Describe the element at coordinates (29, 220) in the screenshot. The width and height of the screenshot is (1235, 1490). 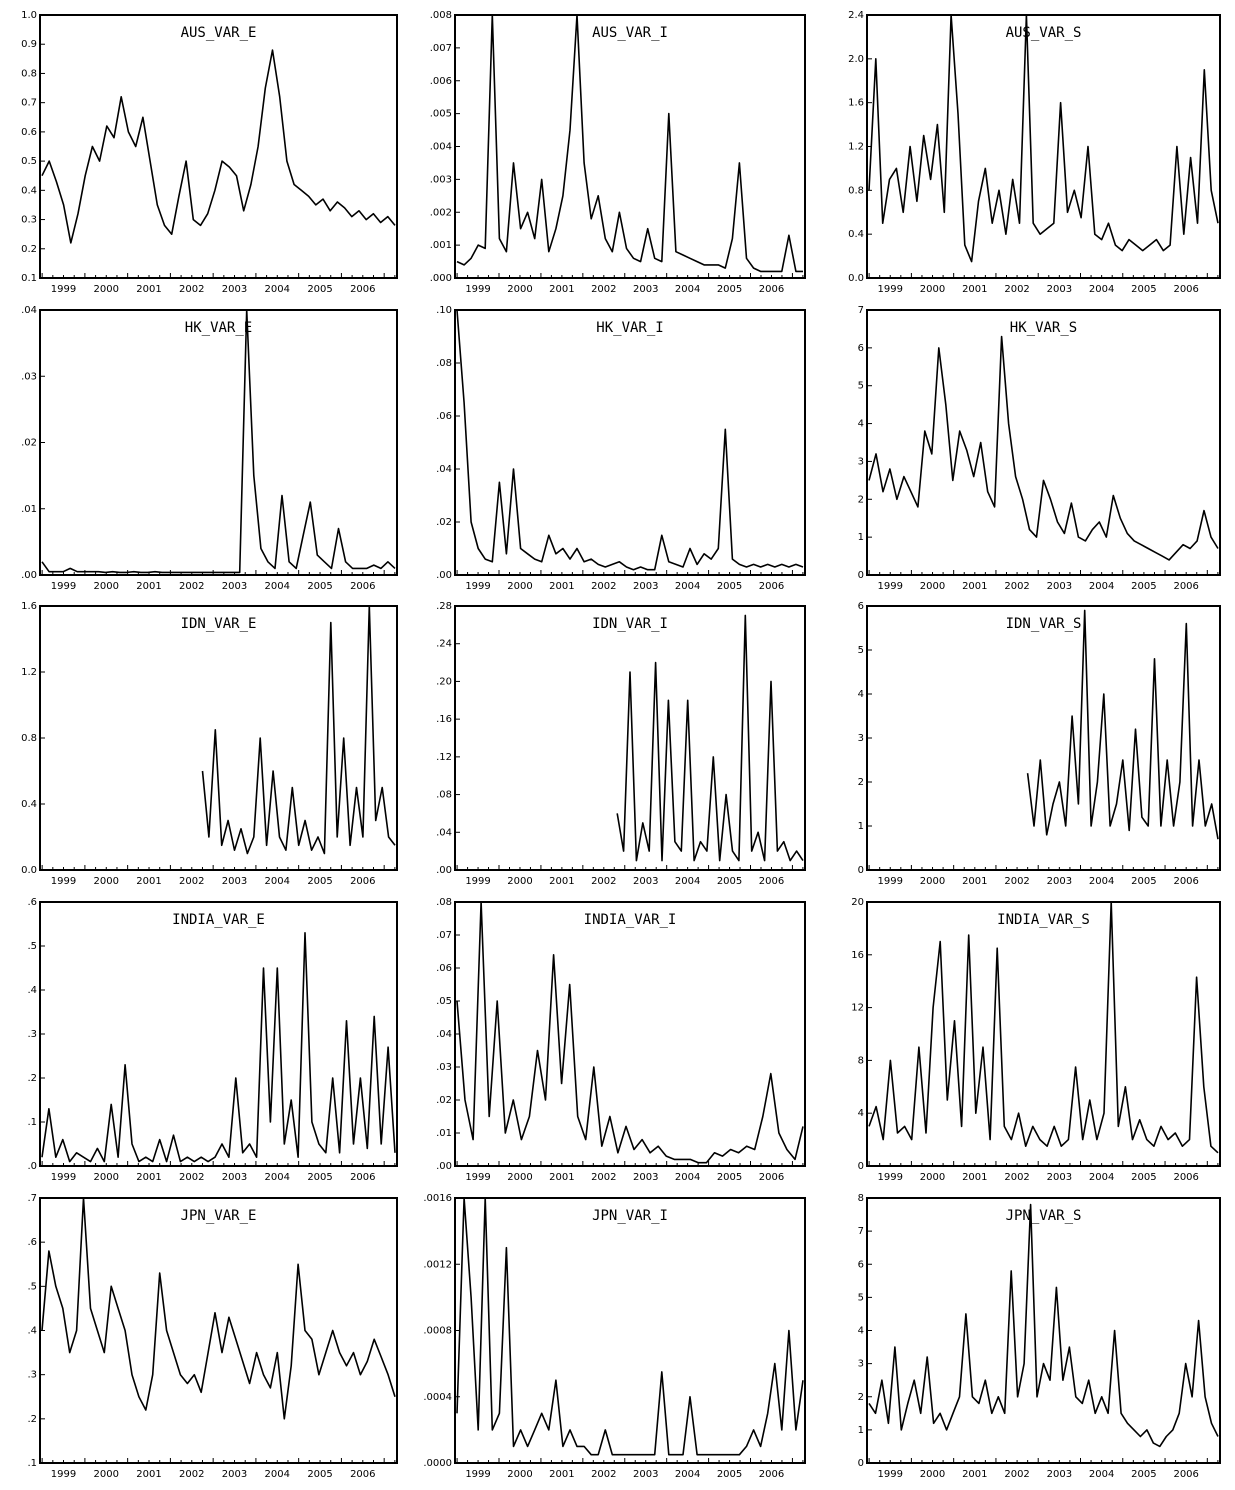
I see `y-tick-label: 0.3` at that location.